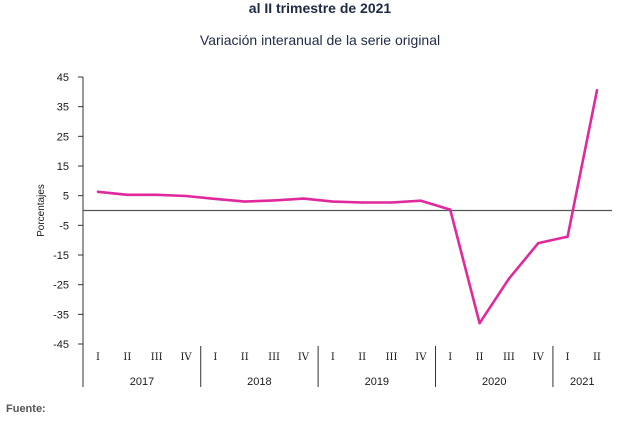 The height and width of the screenshot is (424, 640). Describe the element at coordinates (61, 256) in the screenshot. I see `y-tick-label: -15` at that location.